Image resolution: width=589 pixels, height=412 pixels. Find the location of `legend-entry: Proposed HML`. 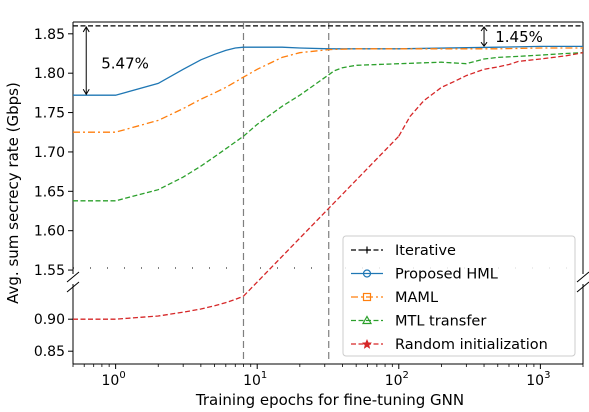

legend-entry: Proposed HML is located at coordinates (424, 275).